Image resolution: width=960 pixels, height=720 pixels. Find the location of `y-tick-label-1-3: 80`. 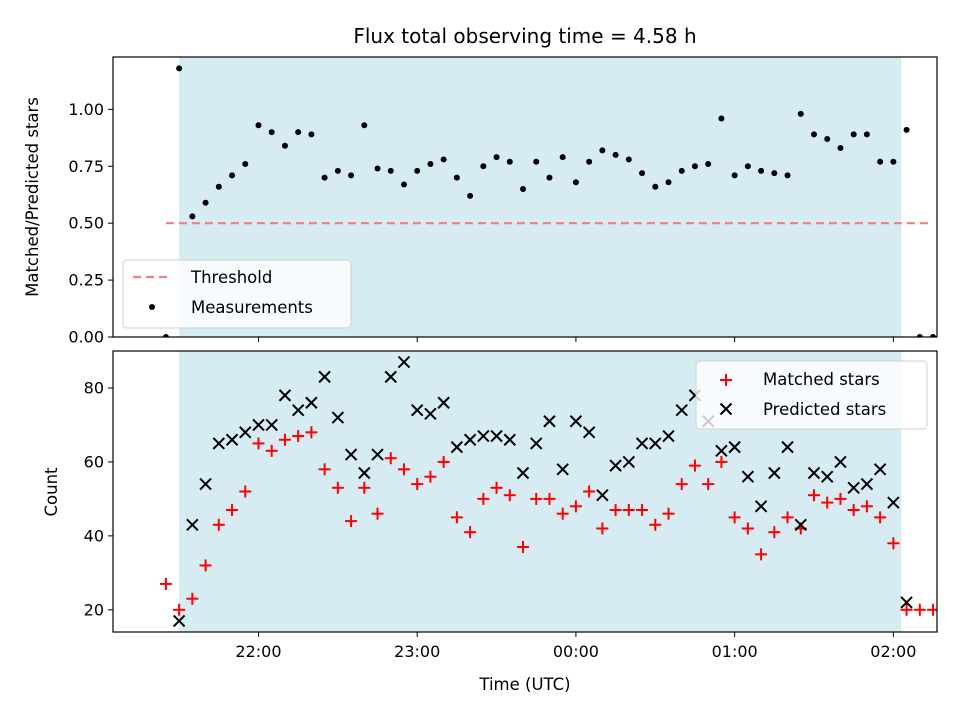

y-tick-label-1-3: 80 is located at coordinates (94, 387).